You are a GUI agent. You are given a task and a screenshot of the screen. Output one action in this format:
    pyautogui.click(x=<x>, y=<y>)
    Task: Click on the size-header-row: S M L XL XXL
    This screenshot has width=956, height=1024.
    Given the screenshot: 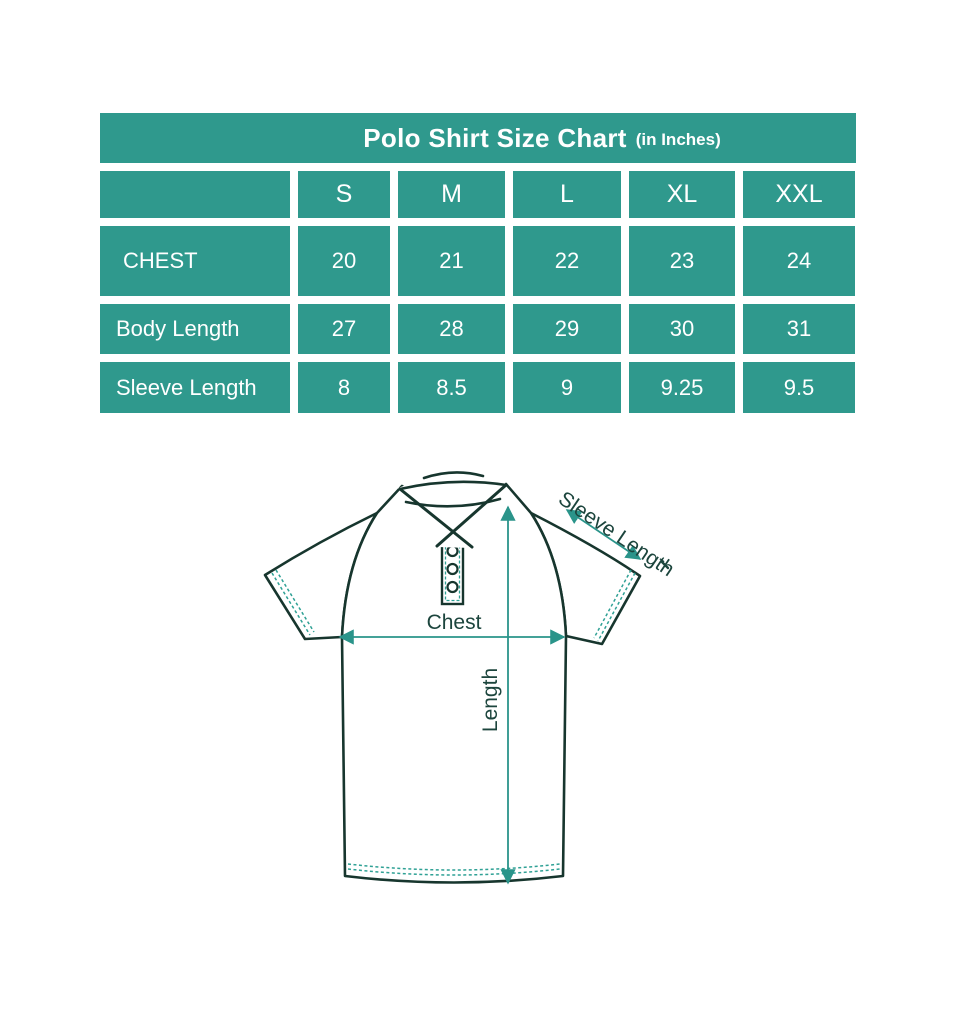 What is the action you would take?
    pyautogui.click(x=478, y=194)
    